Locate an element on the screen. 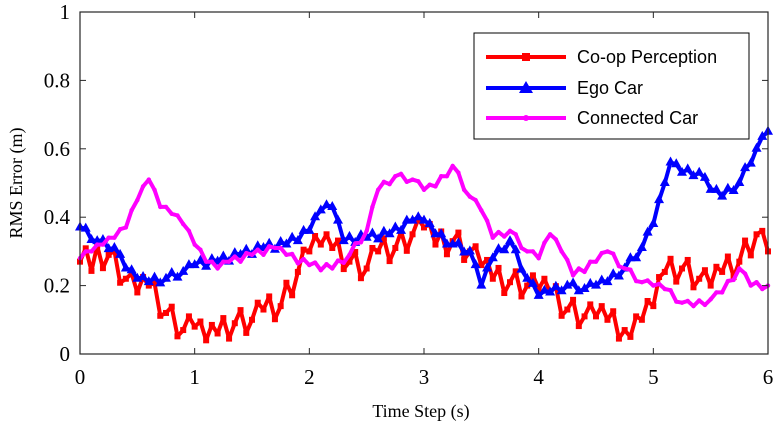 The width and height of the screenshot is (778, 425). legend-label-ego: Ego Car is located at coordinates (610, 88).